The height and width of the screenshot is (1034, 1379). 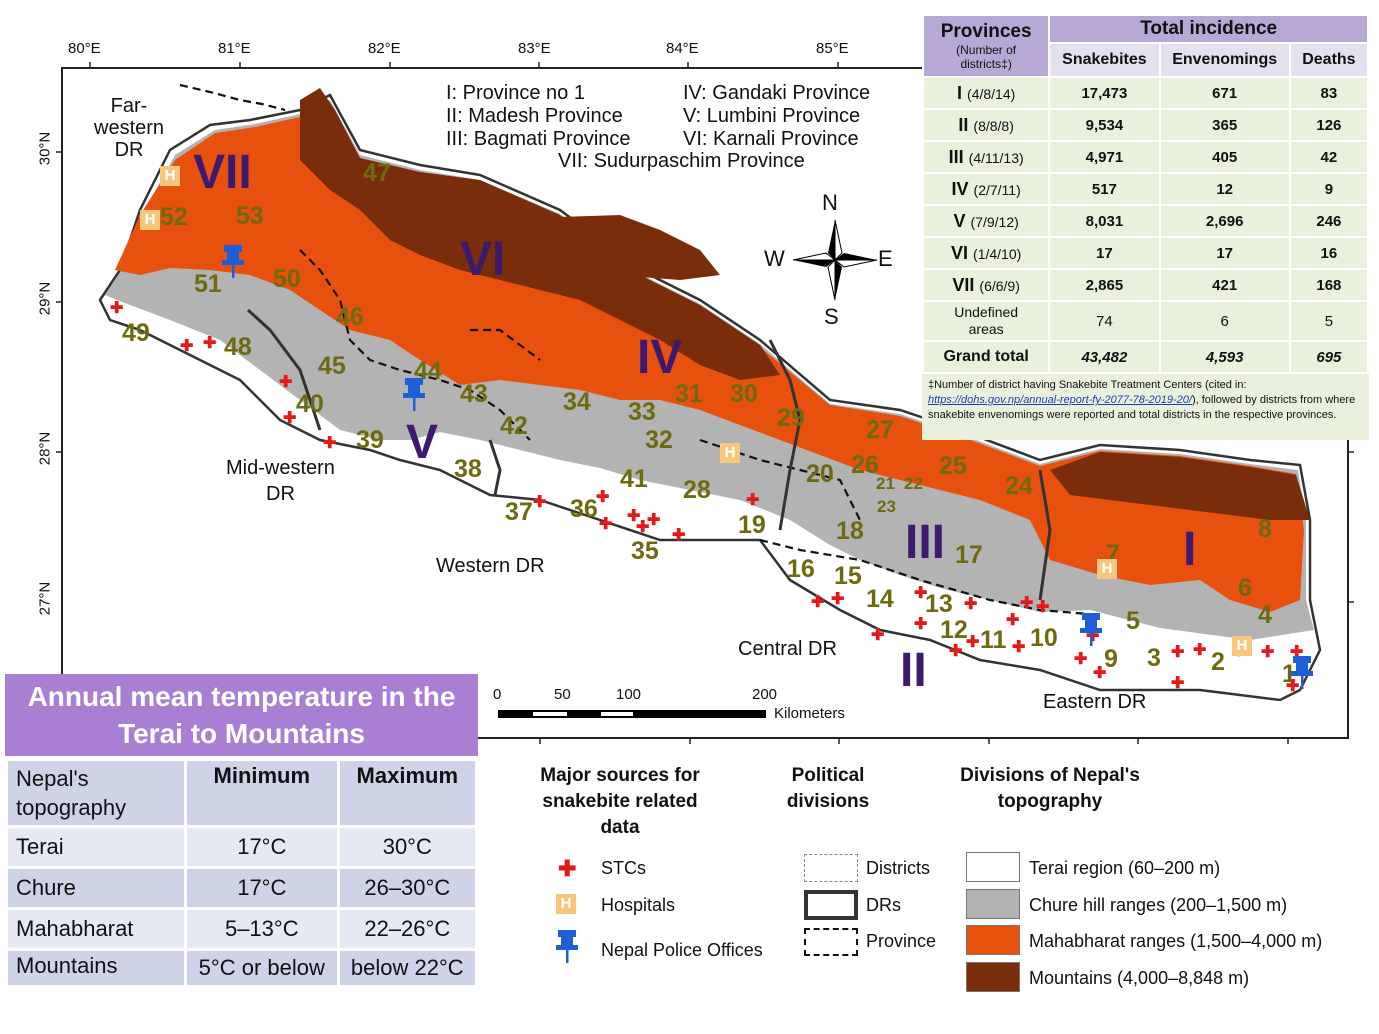 What do you see at coordinates (986, 46) in the screenshot?
I see `provinces-header-cell: Provinces (Number of districts‡)` at bounding box center [986, 46].